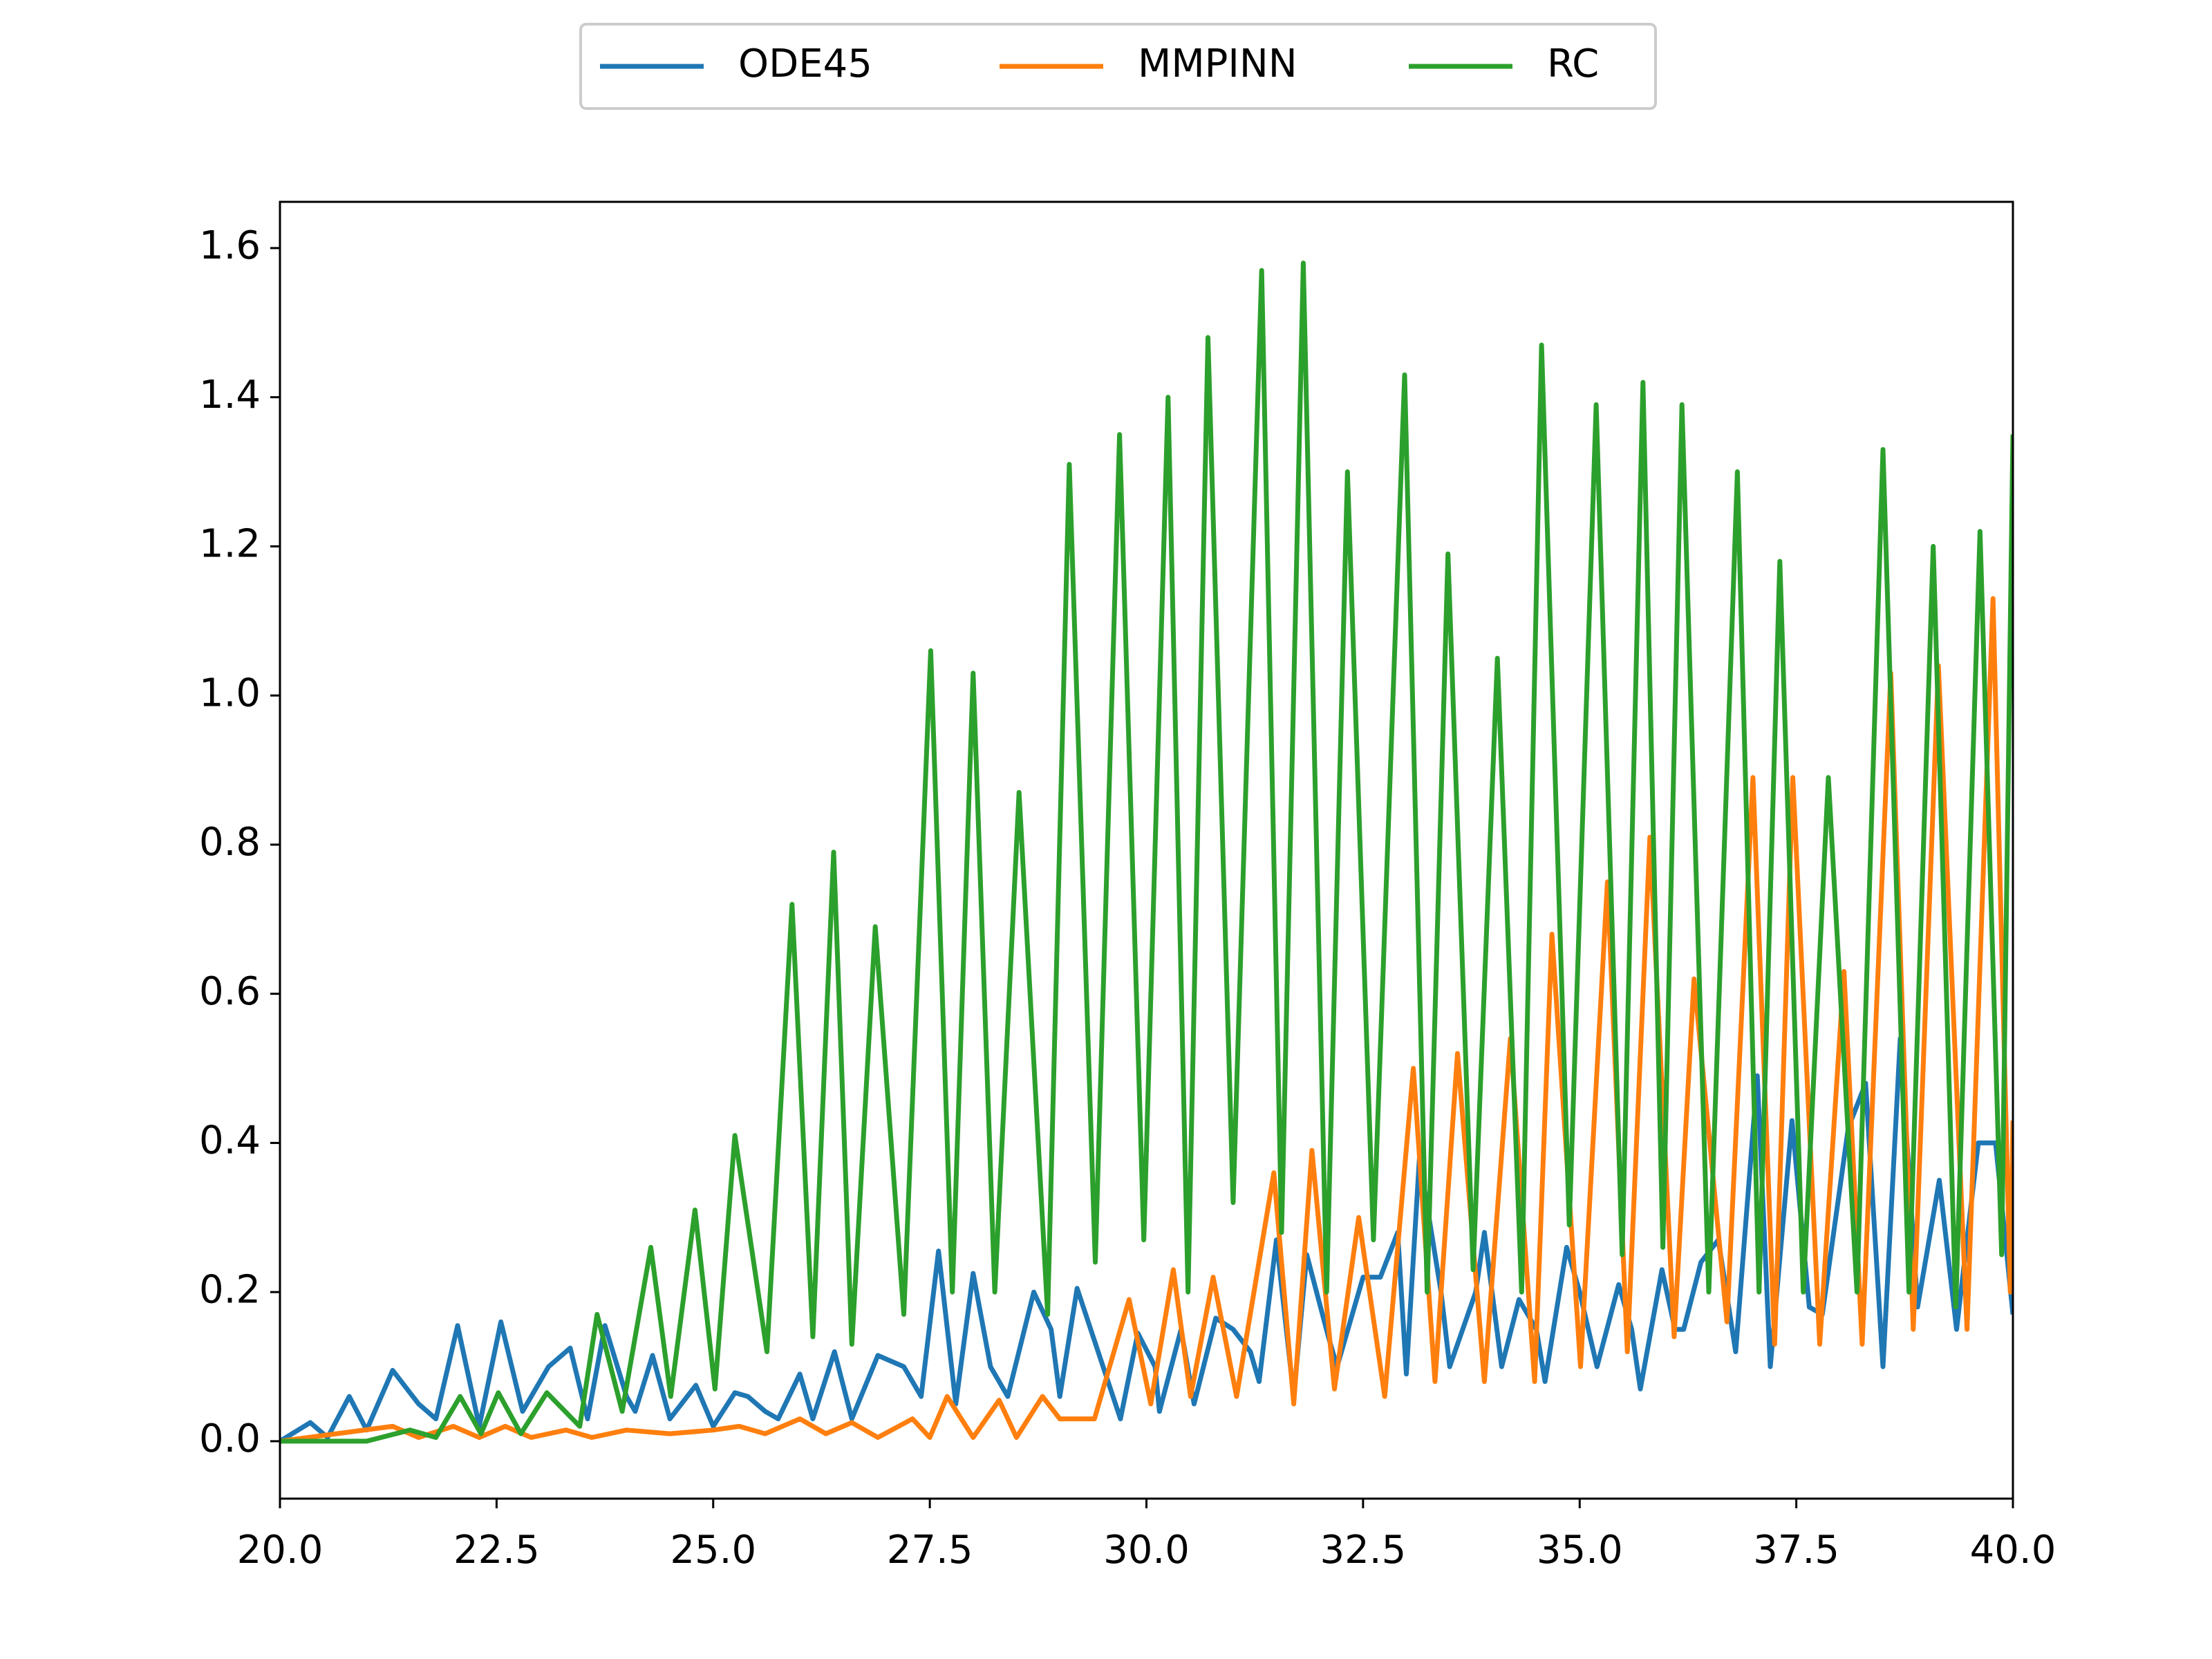 This screenshot has height=1659, width=2212. What do you see at coordinates (230, 395) in the screenshot?
I see `y-tick-label: 1.4` at bounding box center [230, 395].